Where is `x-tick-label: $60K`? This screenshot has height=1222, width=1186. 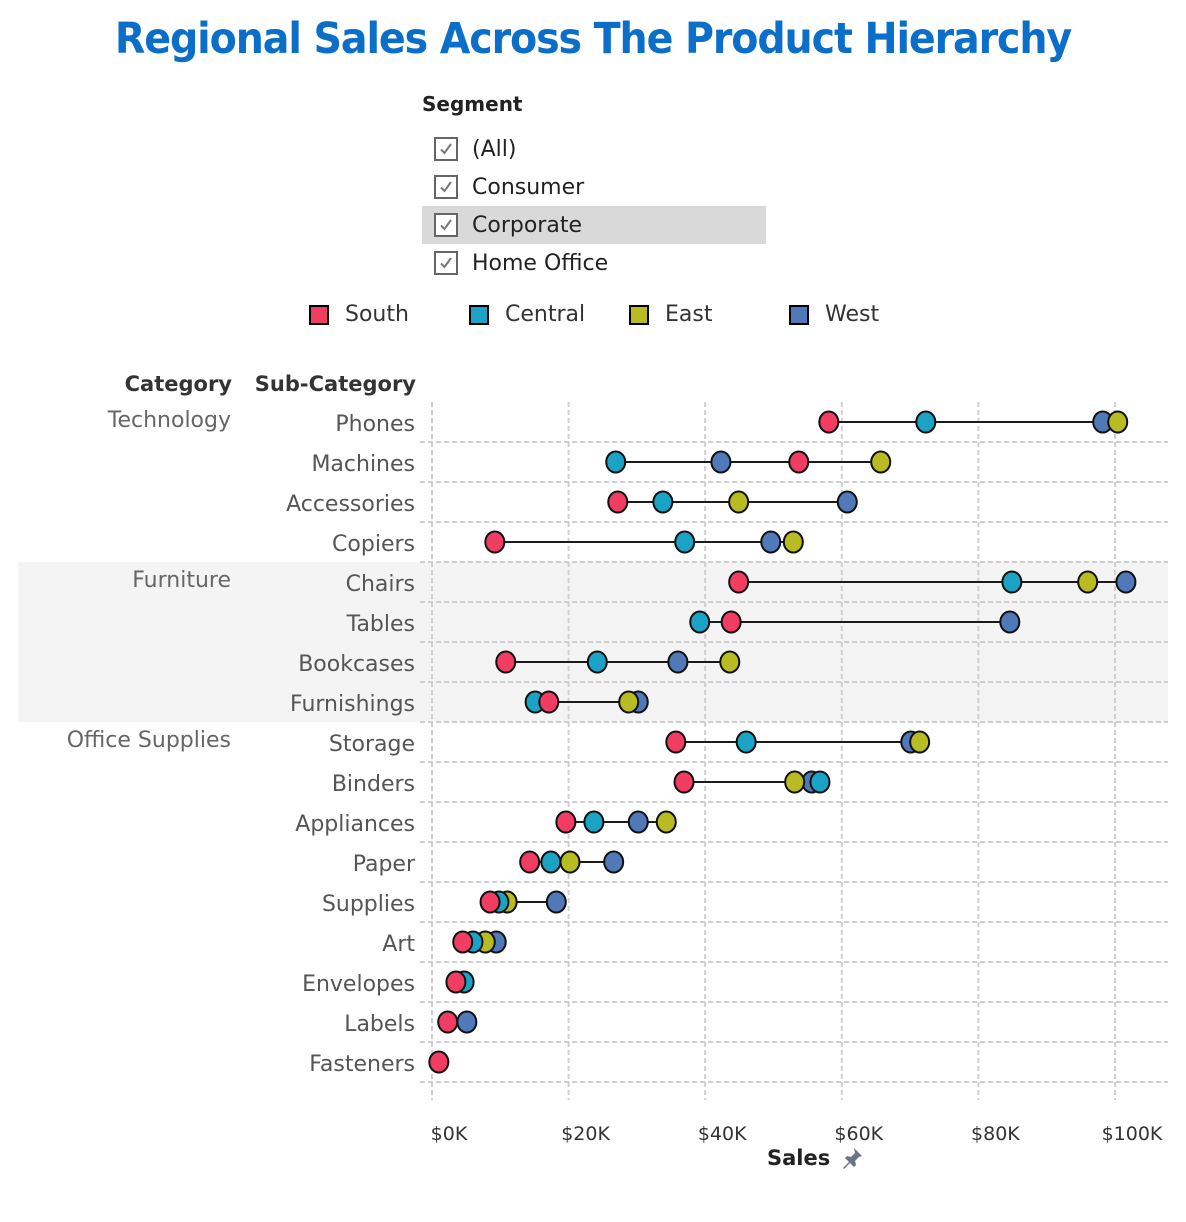
x-tick-label: $60K is located at coordinates (858, 1134).